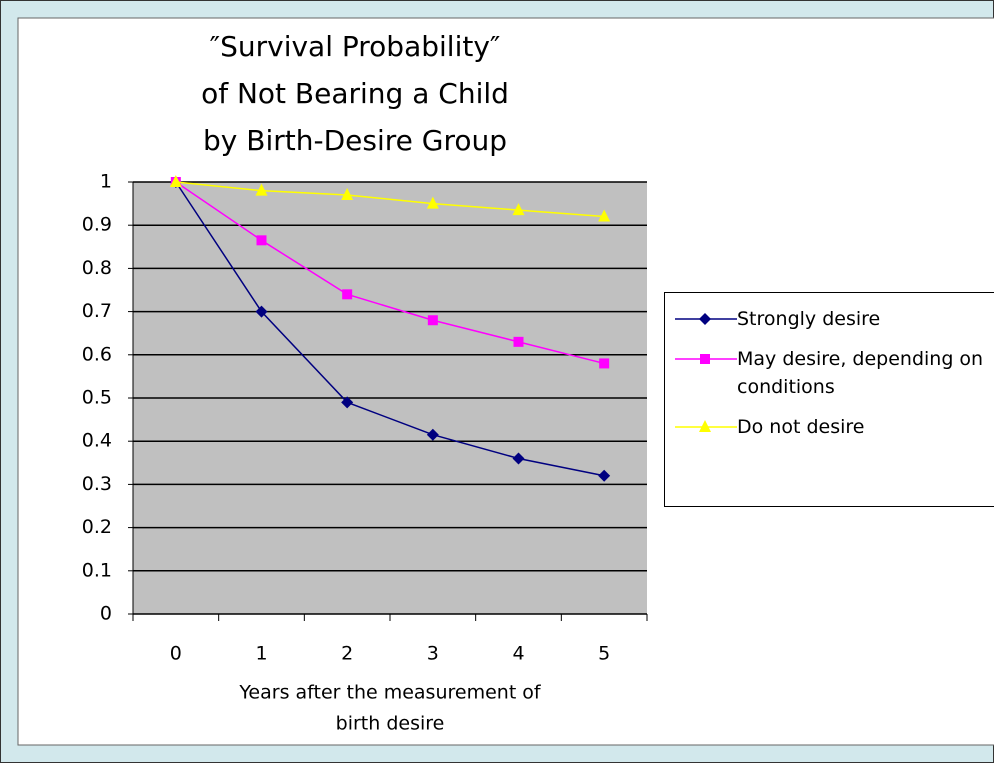  I want to click on legend-entry: Do not desire, so click(829, 428).